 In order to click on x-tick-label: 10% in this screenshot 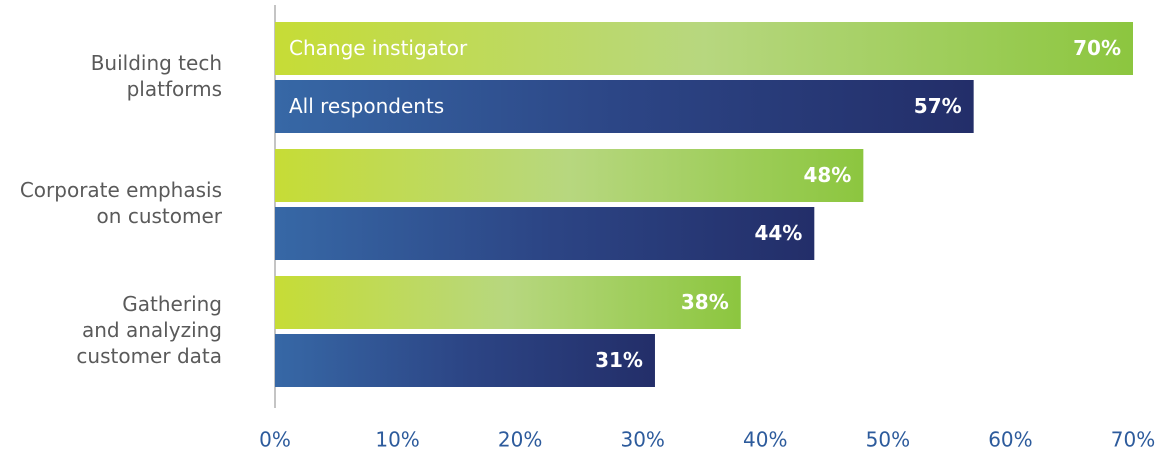, I will do `click(397, 440)`.